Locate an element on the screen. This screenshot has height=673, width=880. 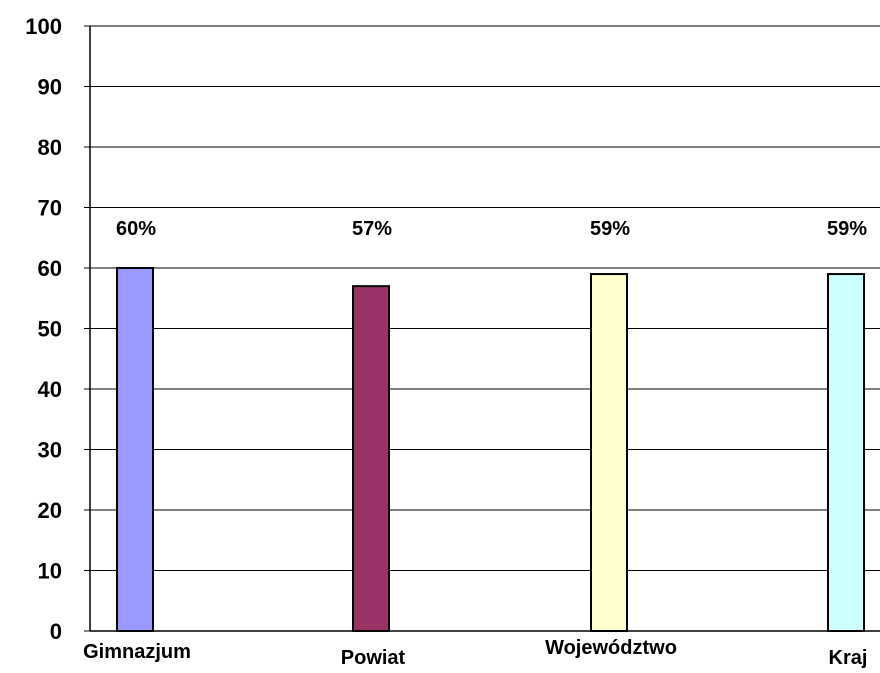
bar-gimnazjum is located at coordinates (135, 449).